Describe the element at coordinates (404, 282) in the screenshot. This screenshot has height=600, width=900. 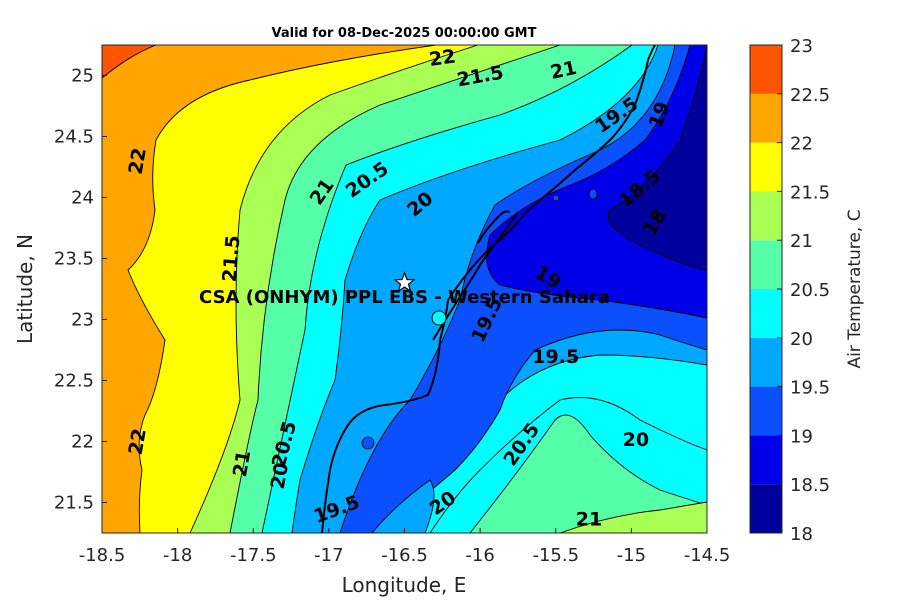
I see `site-star-marker` at that location.